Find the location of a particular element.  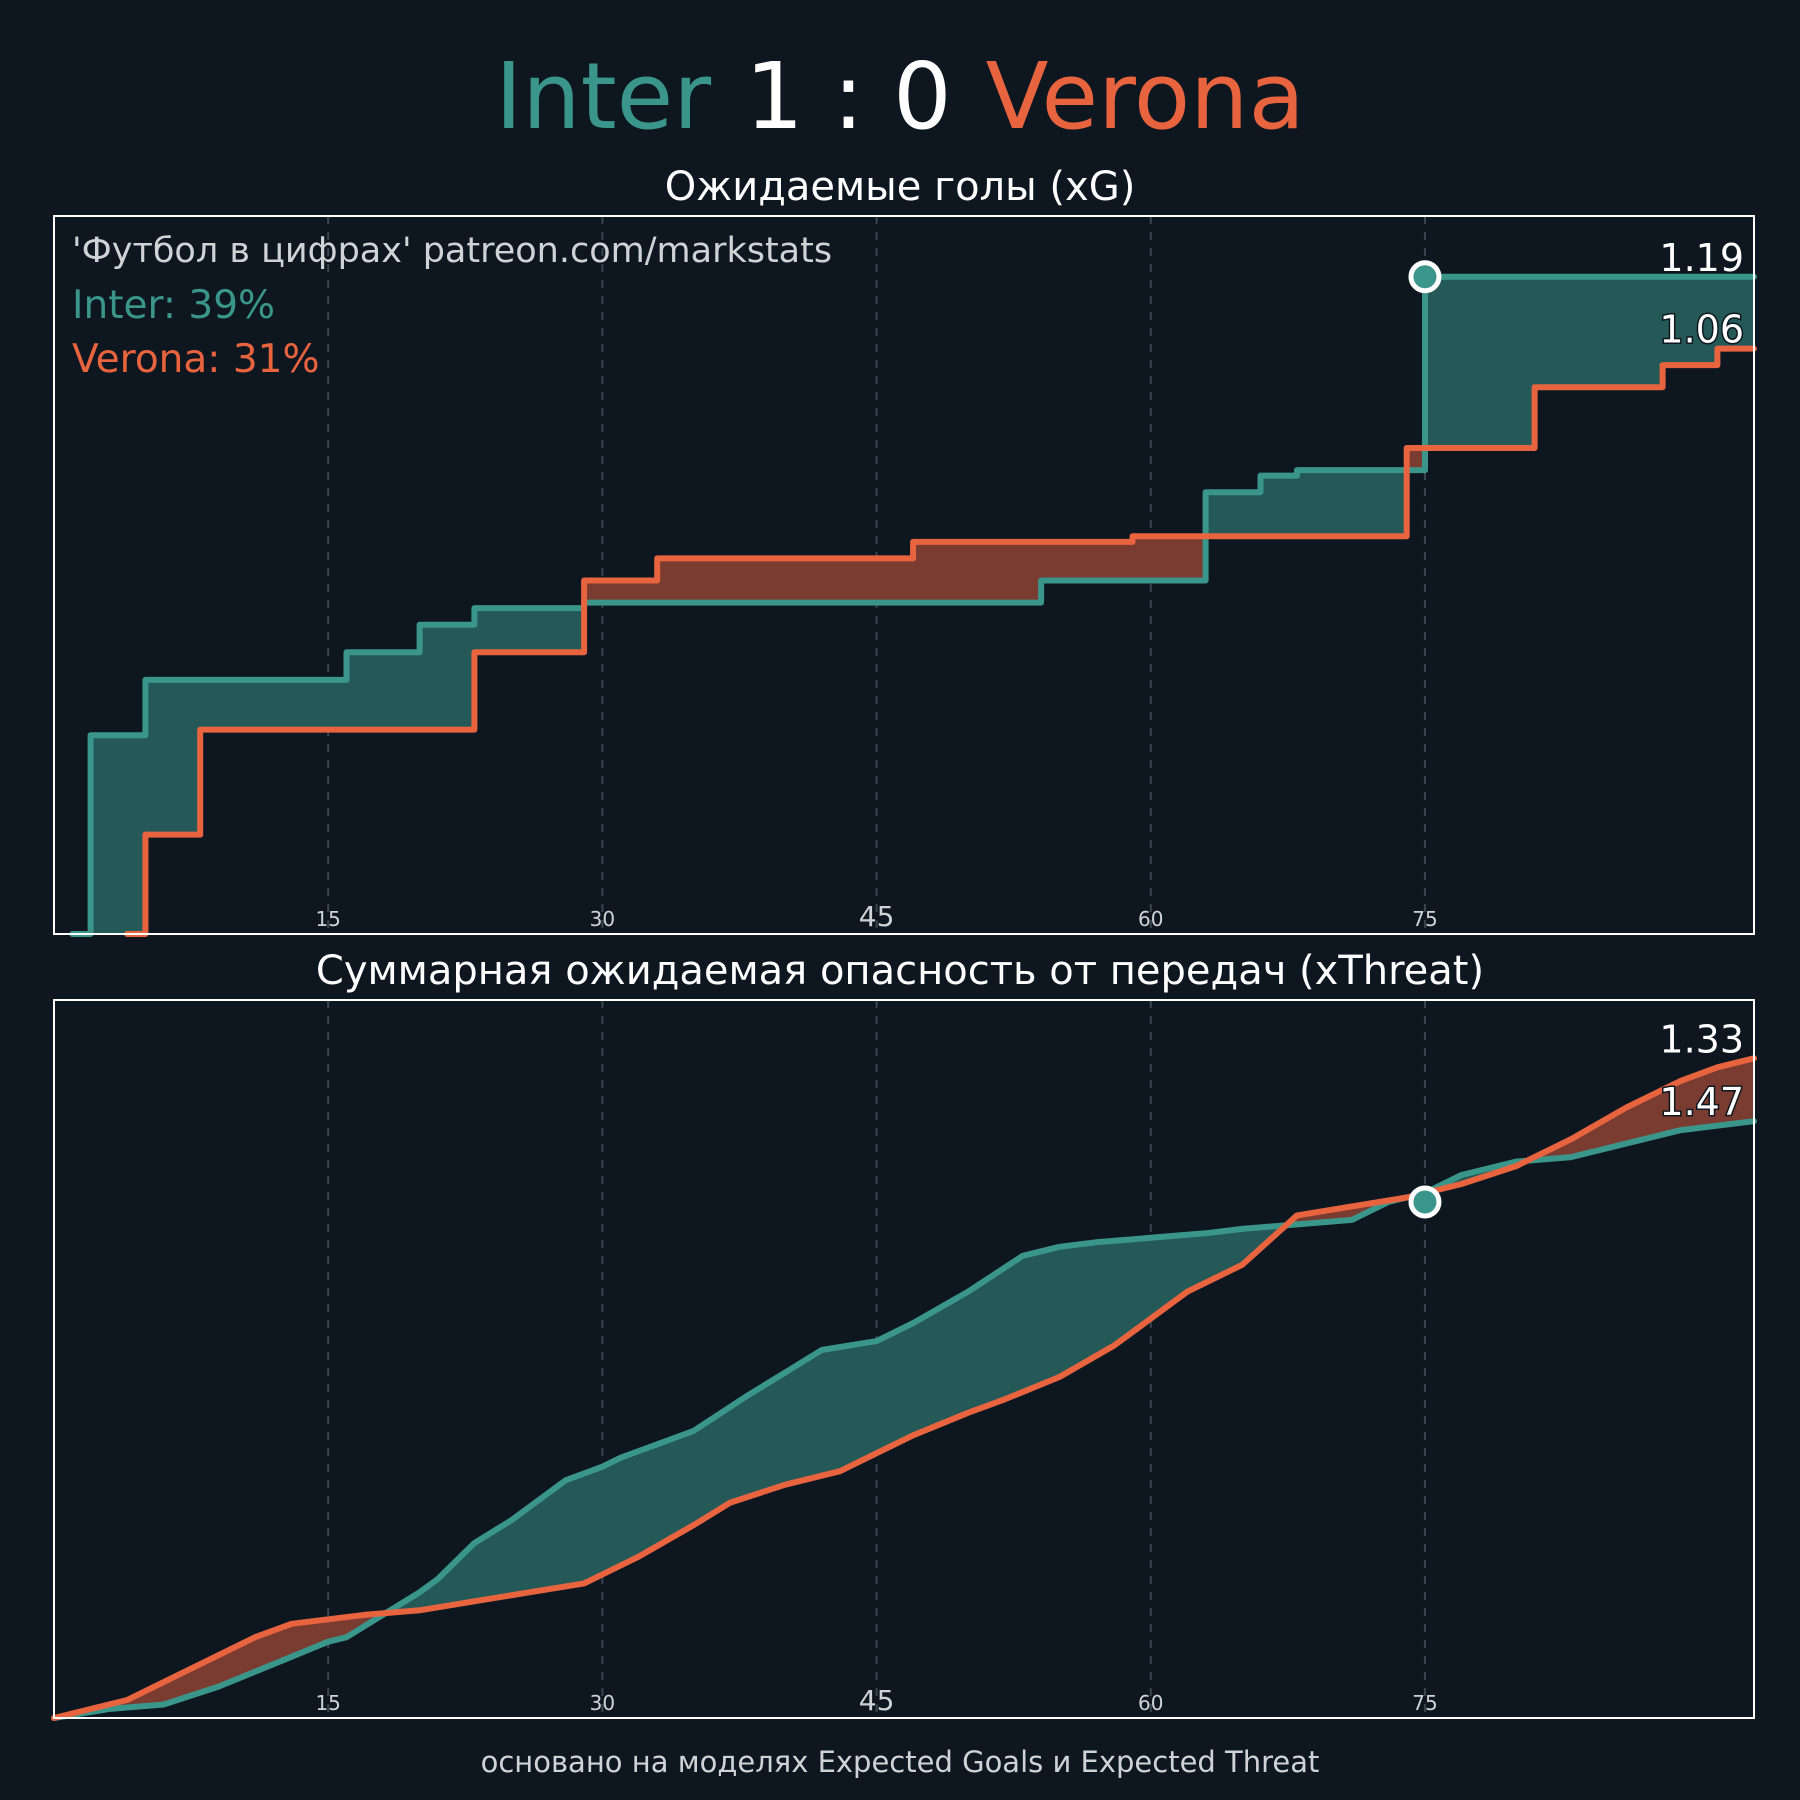

xthreat-tick-label-60: 60 is located at coordinates (1150, 1703).